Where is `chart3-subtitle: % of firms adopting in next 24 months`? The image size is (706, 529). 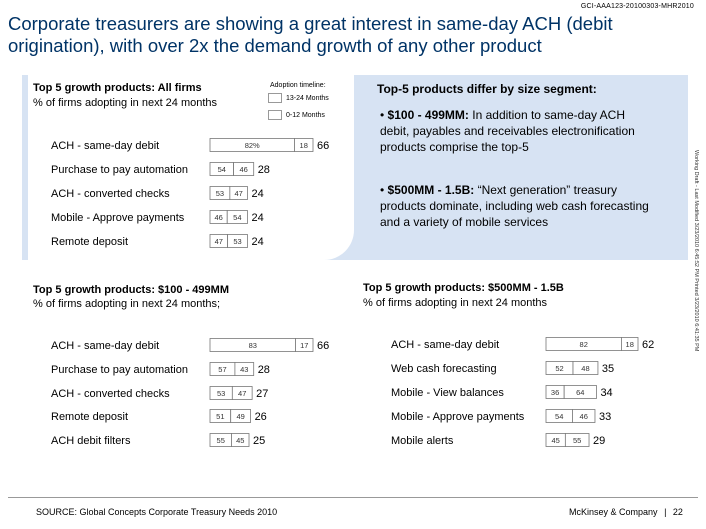 chart3-subtitle: % of firms adopting in next 24 months is located at coordinates (455, 303).